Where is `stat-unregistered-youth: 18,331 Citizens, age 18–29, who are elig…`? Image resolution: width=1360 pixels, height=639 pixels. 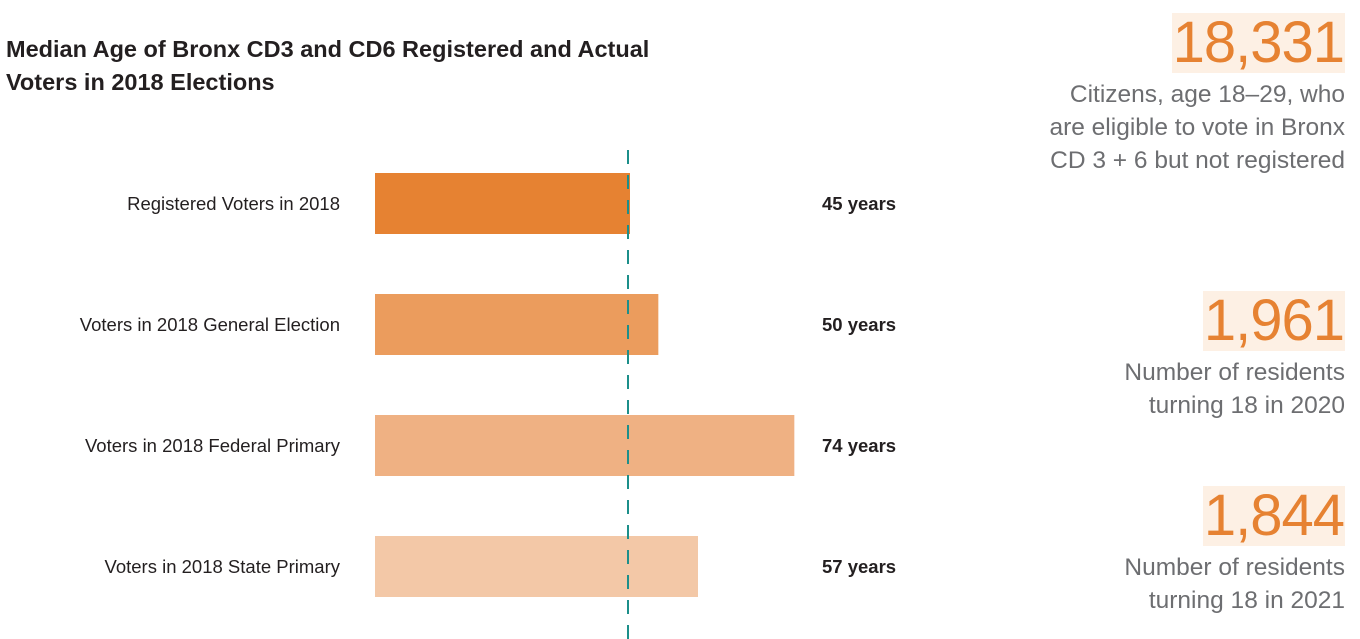
stat-unregistered-youth: 18,331 Citizens, age 18–29, who are elig… is located at coordinates (1135, 95).